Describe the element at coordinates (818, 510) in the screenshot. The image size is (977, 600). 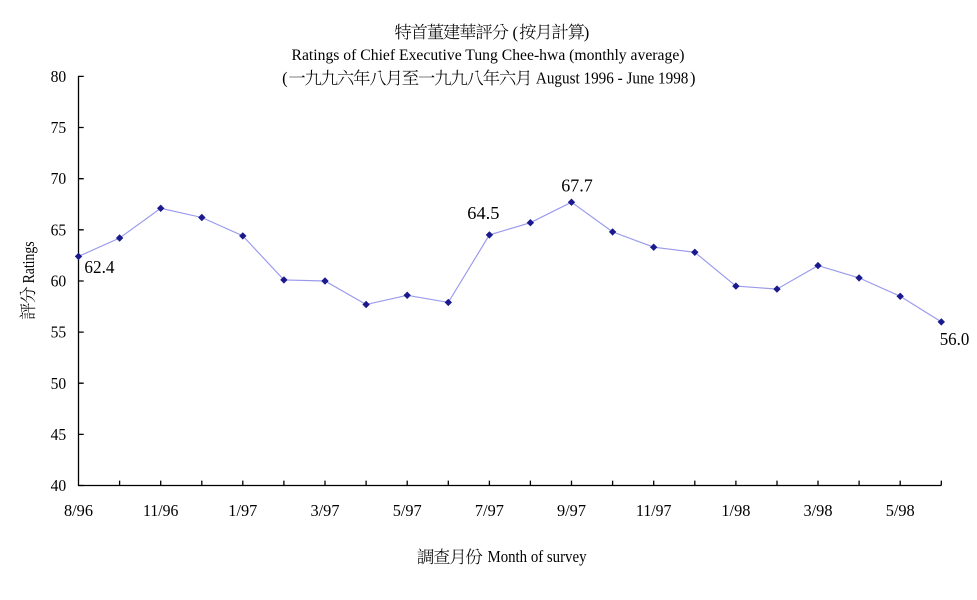
I see `svg-text: 3/98` at that location.